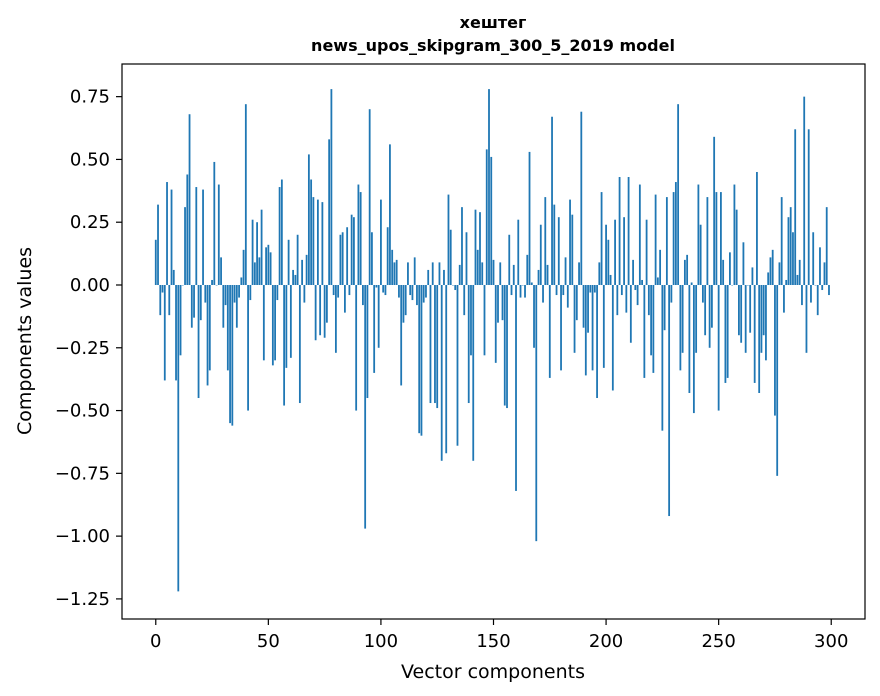  I want to click on y-axis-label: Components values, so click(25, 341).